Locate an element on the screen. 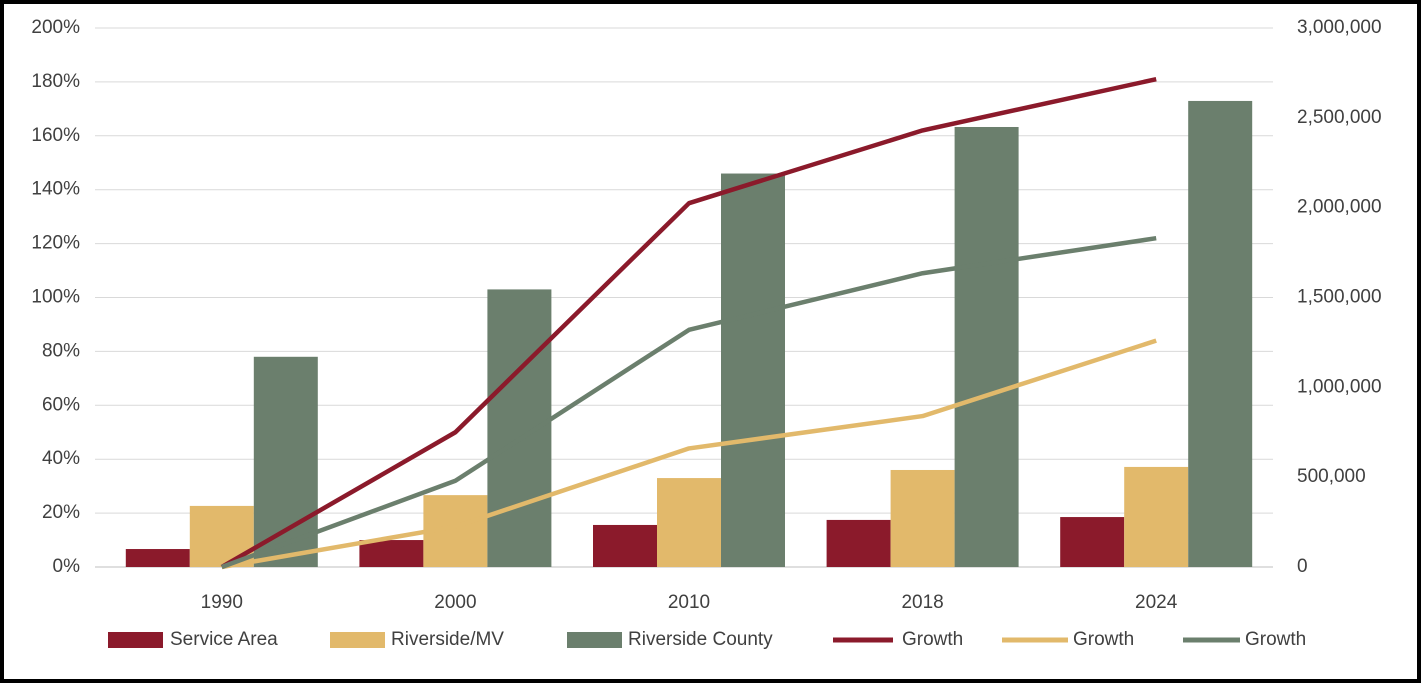 This screenshot has width=1421, height=683. y2-tick-label: 0 is located at coordinates (1302, 566).